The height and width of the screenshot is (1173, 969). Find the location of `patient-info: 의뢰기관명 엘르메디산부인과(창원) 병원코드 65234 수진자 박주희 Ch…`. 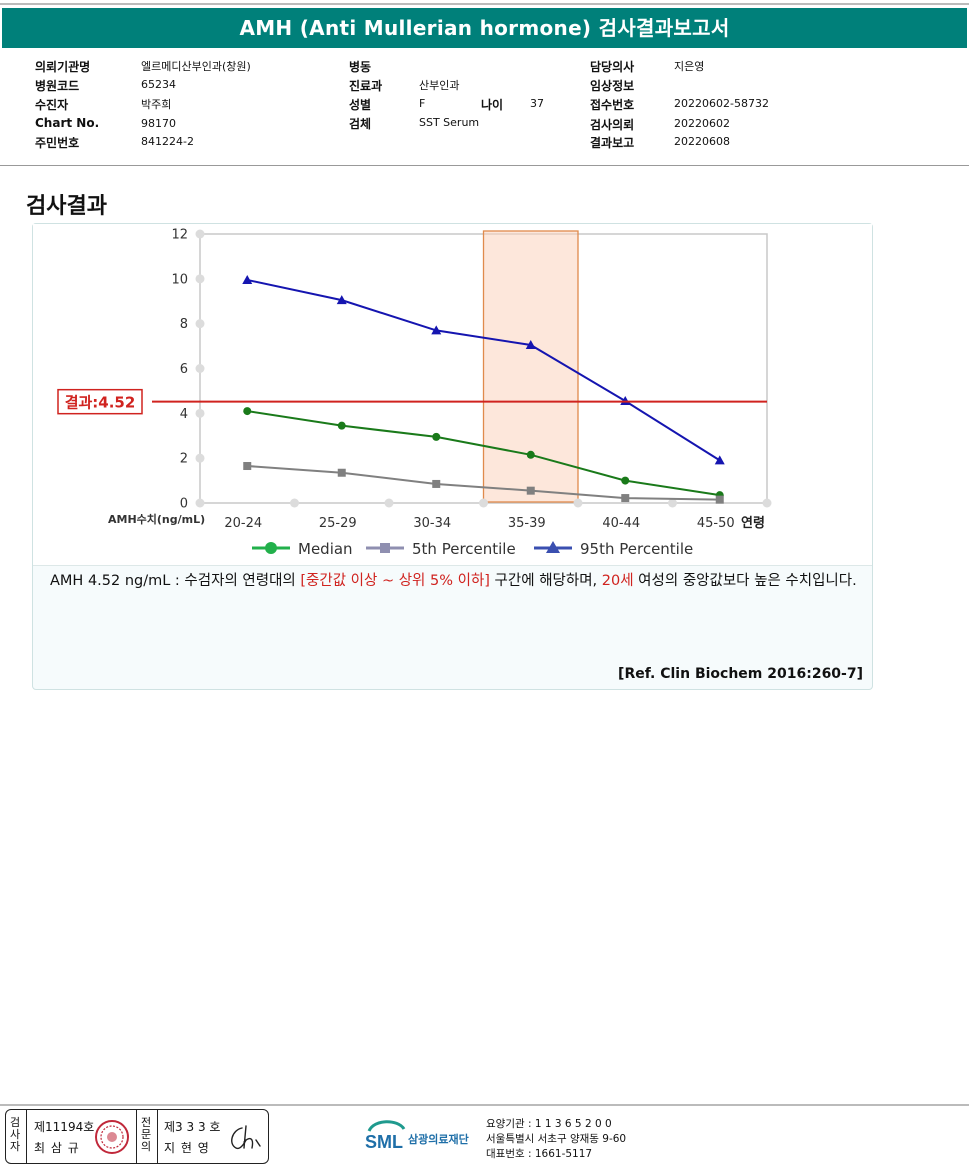

patient-info: 의뢰기관명 엘르메디산부인과(창원) 병원코드 65234 수진자 박주희 Ch… is located at coordinates (484, 109).